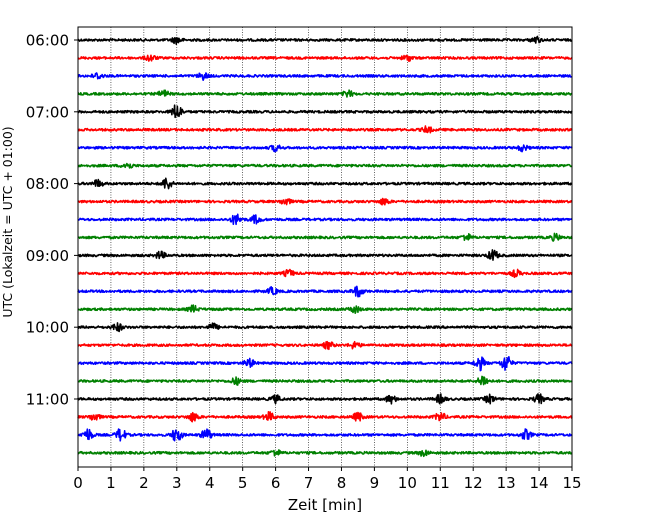  I want to click on y-axis-label: UTC (Lokalzeit = UTC + 01:00), so click(7, 221).